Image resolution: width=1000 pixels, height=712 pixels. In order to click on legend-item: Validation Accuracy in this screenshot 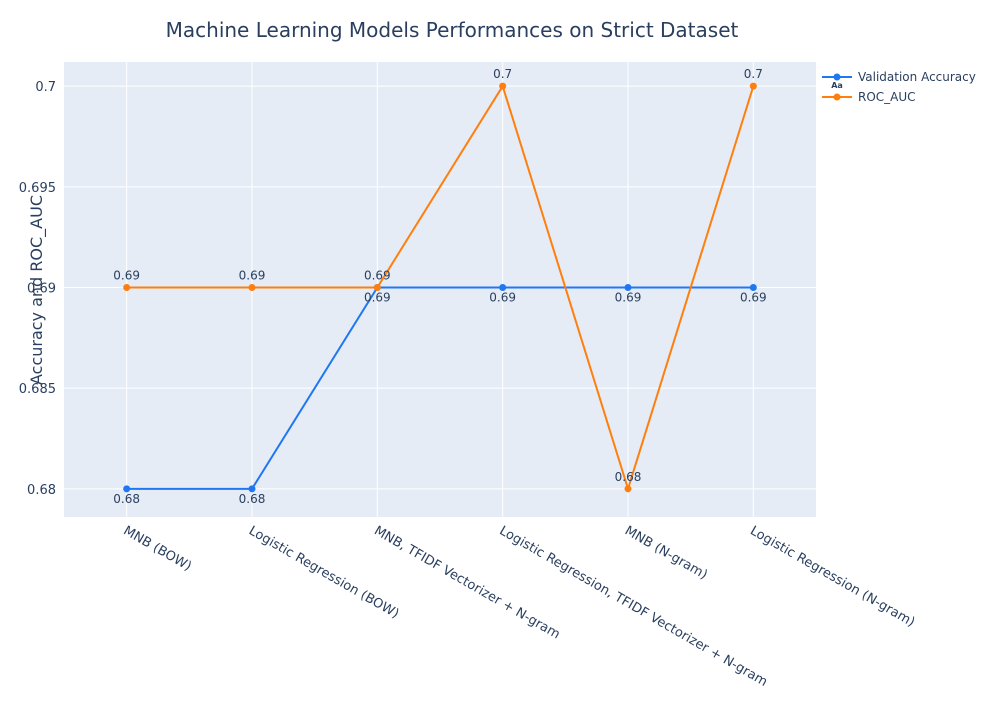, I will do `click(899, 77)`.